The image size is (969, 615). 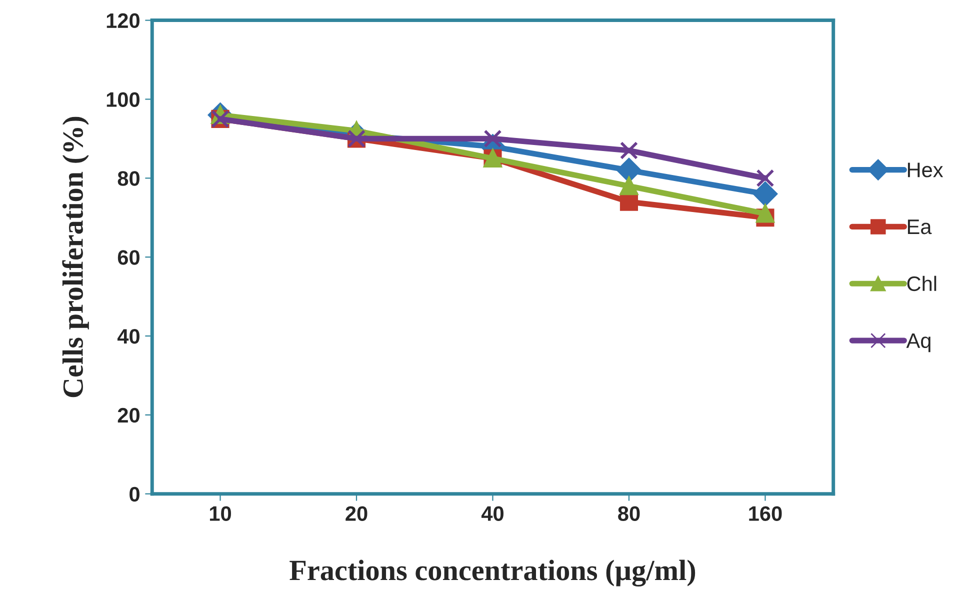 What do you see at coordinates (921, 284) in the screenshot?
I see `legend-label: Chl` at bounding box center [921, 284].